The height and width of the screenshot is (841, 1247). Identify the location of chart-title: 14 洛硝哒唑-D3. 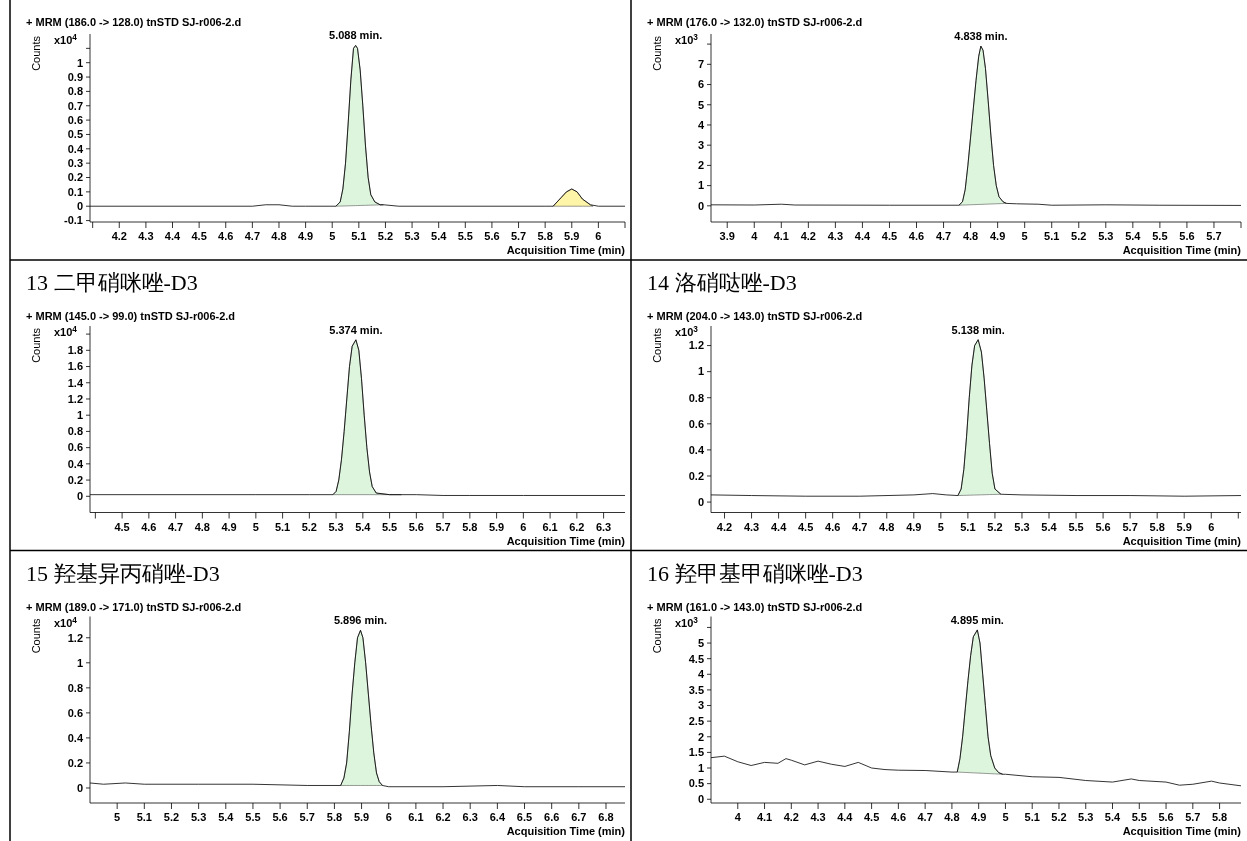
(722, 282).